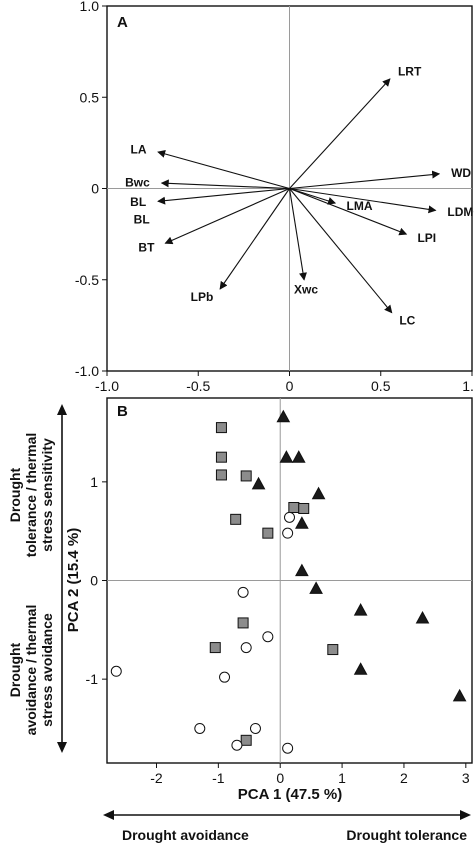 The image size is (474, 847). What do you see at coordinates (254, 239) in the screenshot?
I see `vector-arrow-lpb` at bounding box center [254, 239].